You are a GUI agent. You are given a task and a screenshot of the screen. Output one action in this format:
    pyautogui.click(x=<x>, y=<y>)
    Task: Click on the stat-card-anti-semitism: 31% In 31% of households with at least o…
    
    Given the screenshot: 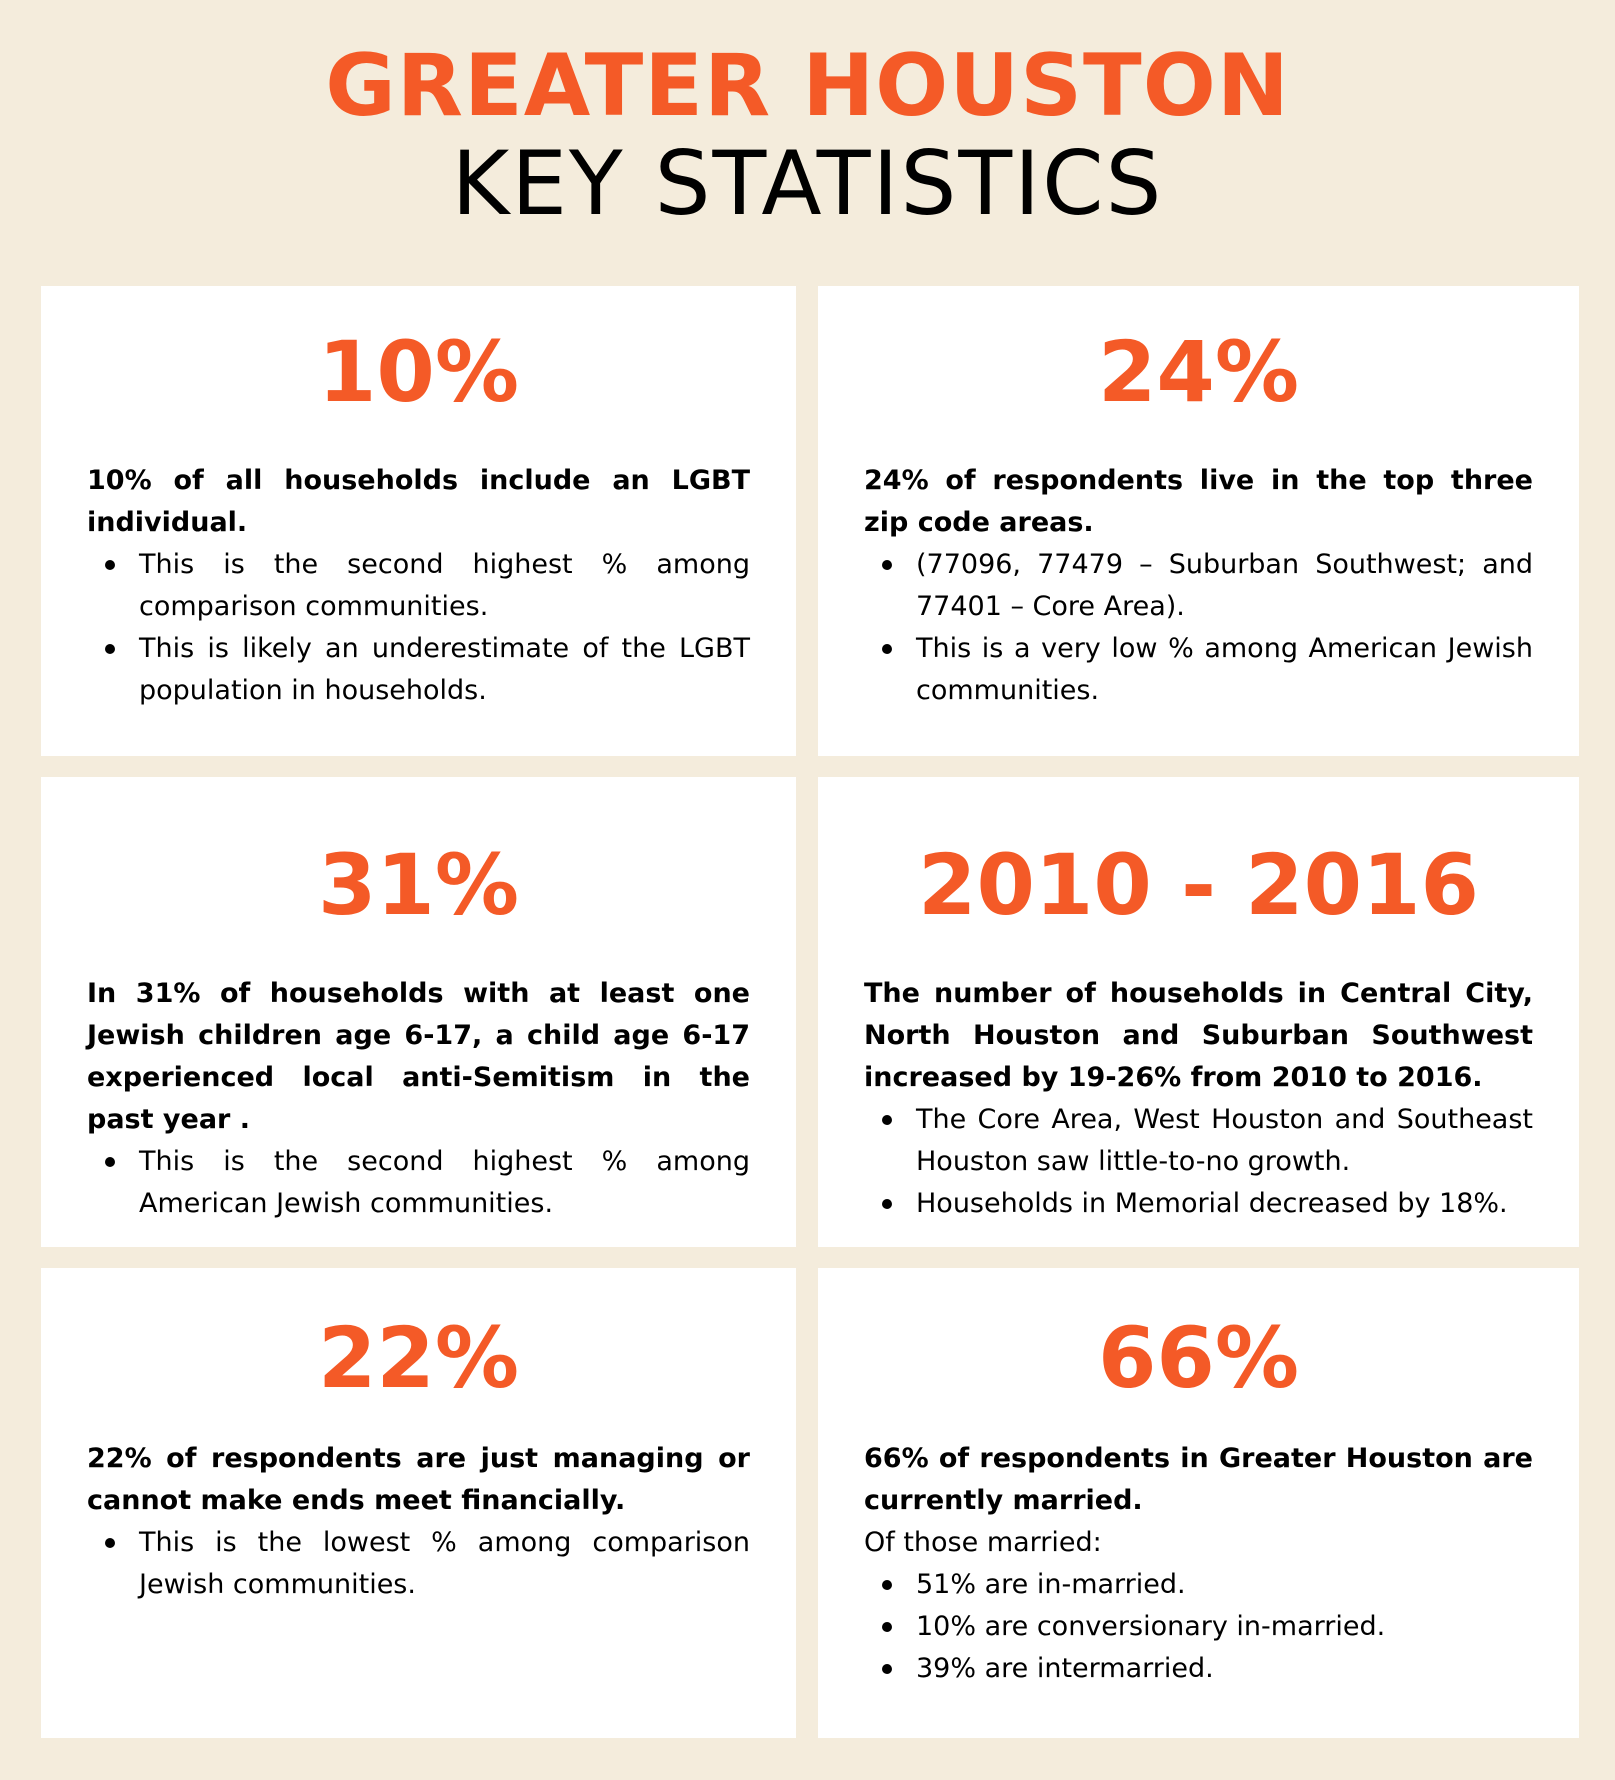 What is the action you would take?
    pyautogui.click(x=418, y=1012)
    